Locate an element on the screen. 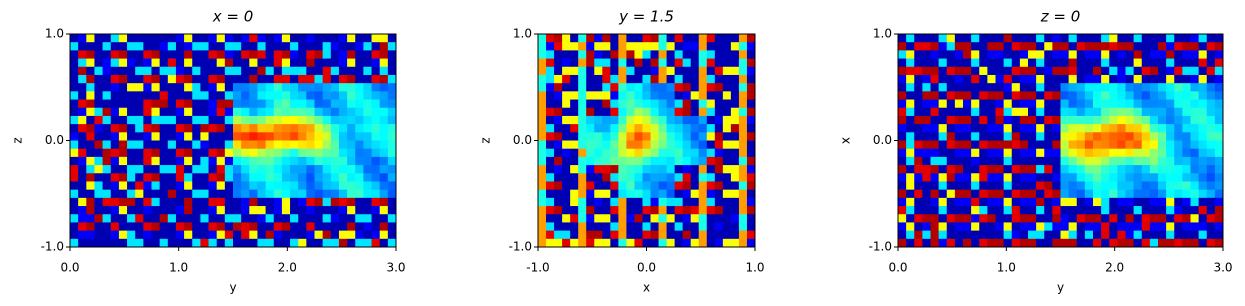  y-tick-label: -1.0 is located at coordinates (52, 247).